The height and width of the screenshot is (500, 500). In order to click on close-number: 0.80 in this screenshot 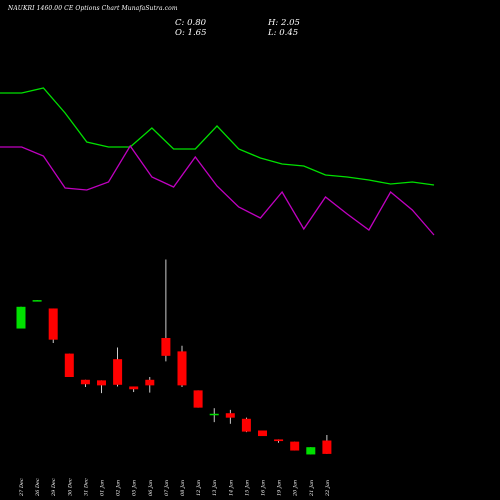, I will do `click(197, 23)`.